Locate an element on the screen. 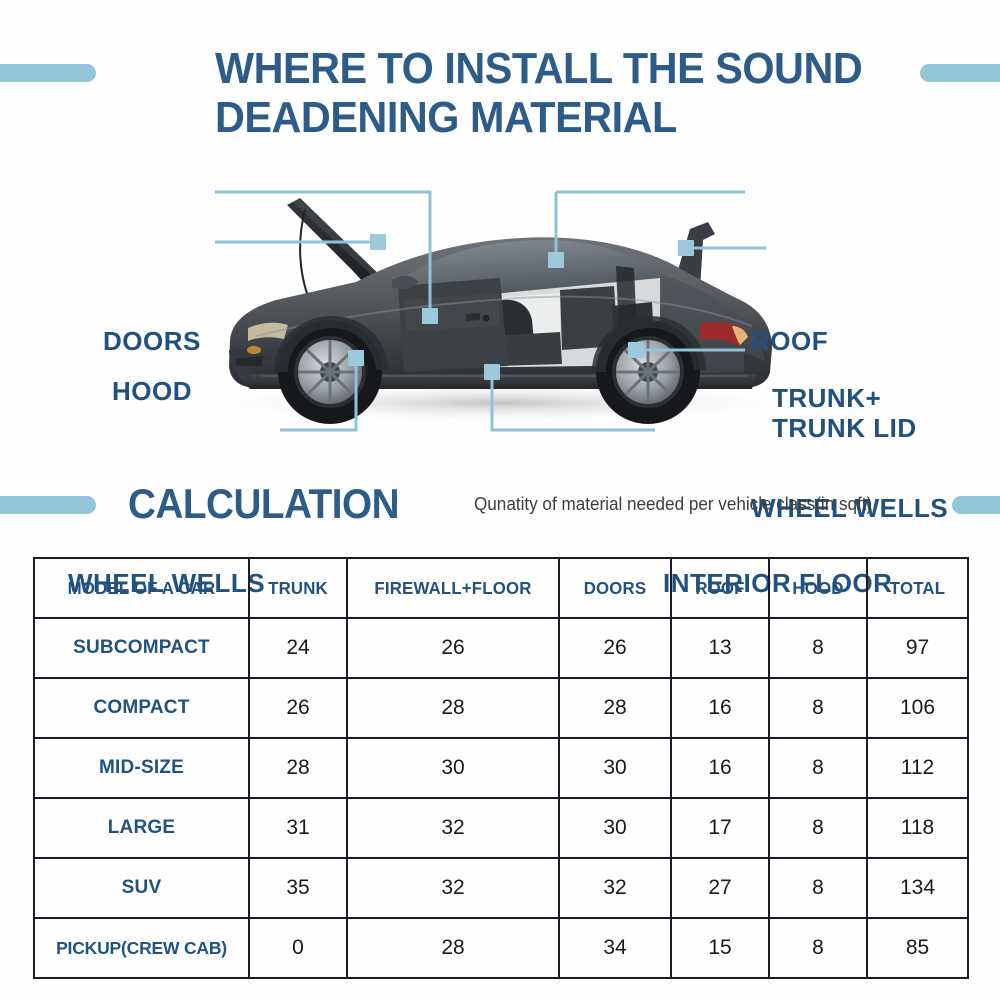 The width and height of the screenshot is (1000, 1000). row-label: COMPACT is located at coordinates (141, 708).